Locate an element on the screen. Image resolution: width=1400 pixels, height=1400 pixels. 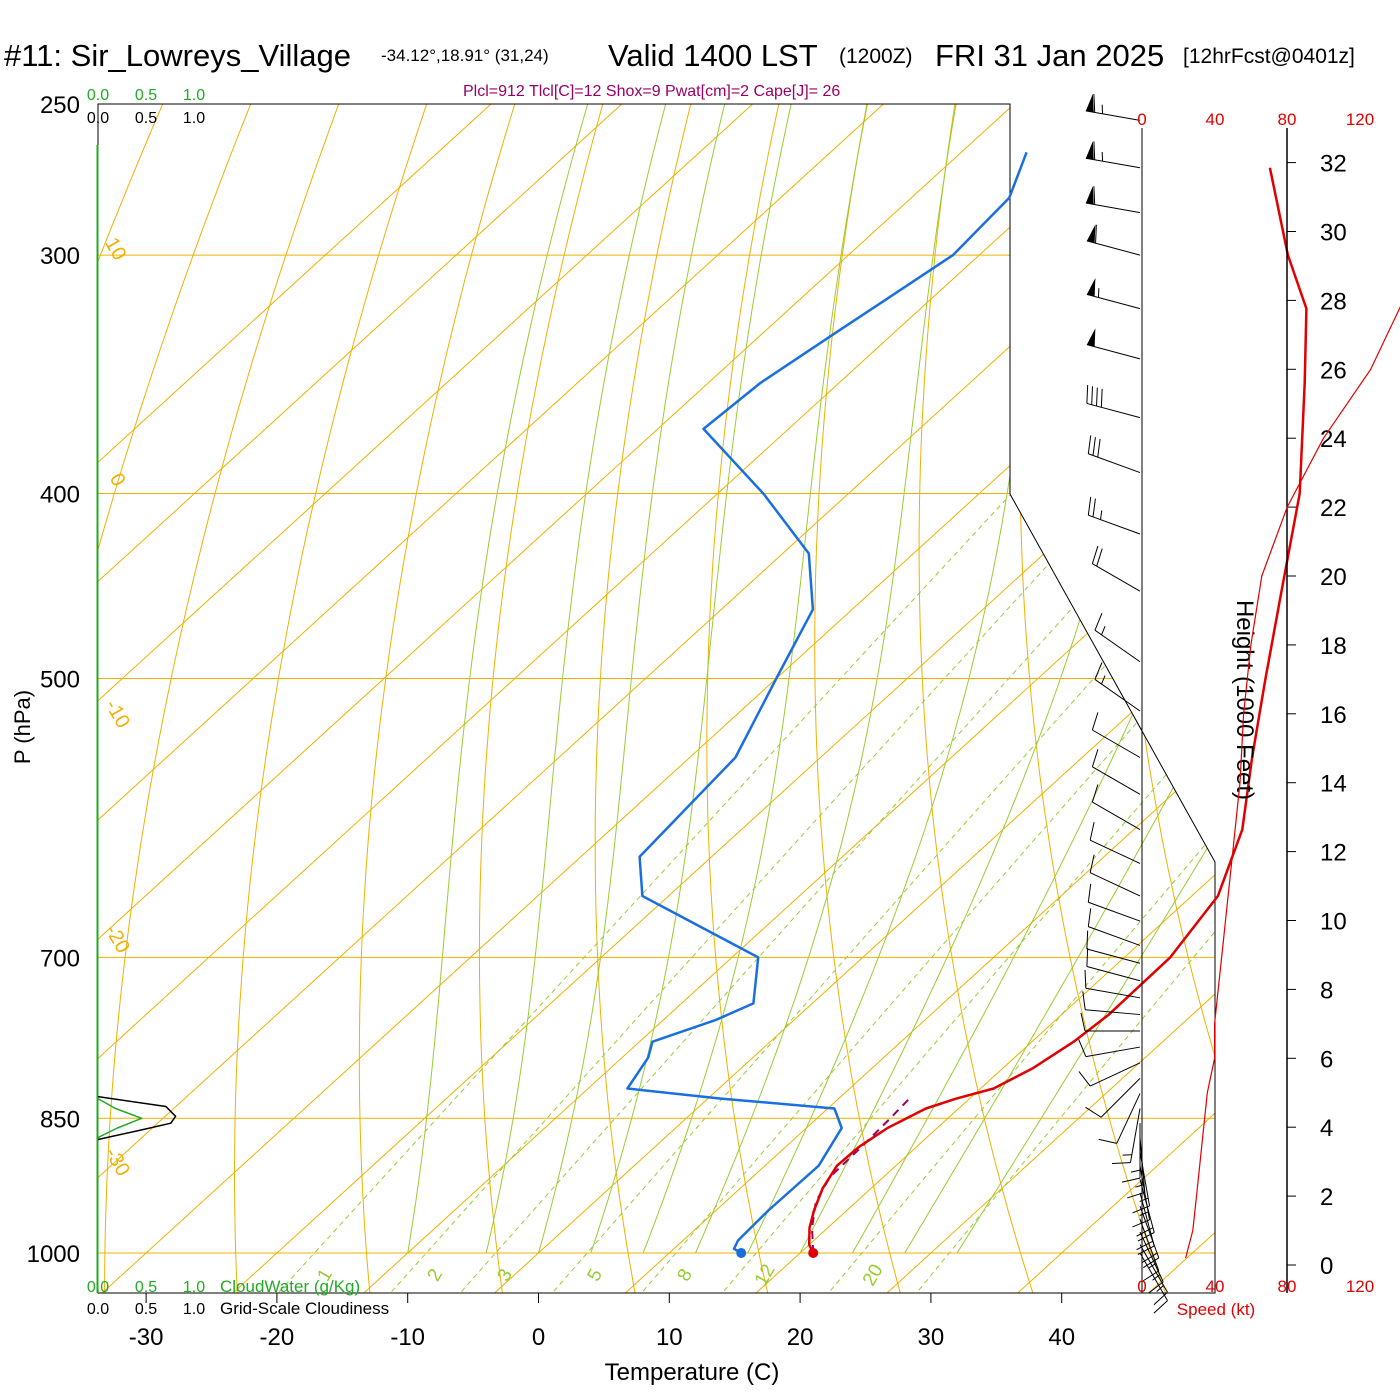
cloudiness-label: Grid-Scale Cloudiness is located at coordinates (304, 1308).